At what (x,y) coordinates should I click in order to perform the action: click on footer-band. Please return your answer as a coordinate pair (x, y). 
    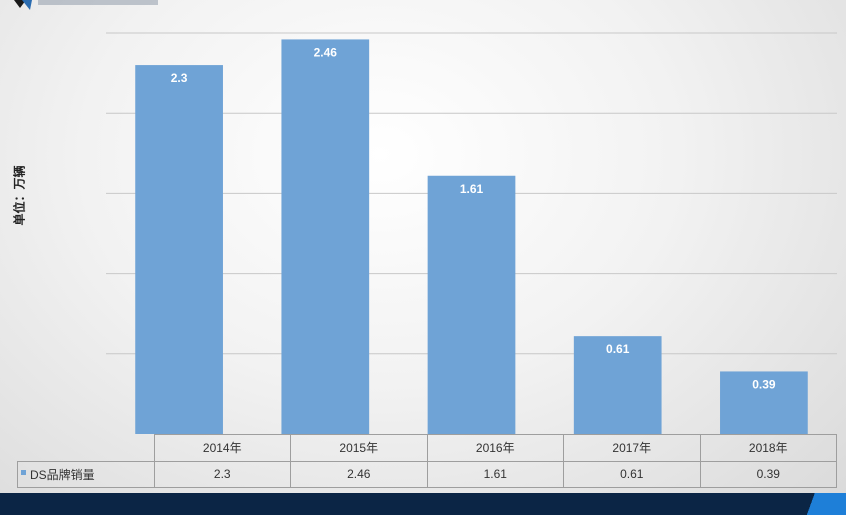
    Looking at the image, I should click on (423, 504).